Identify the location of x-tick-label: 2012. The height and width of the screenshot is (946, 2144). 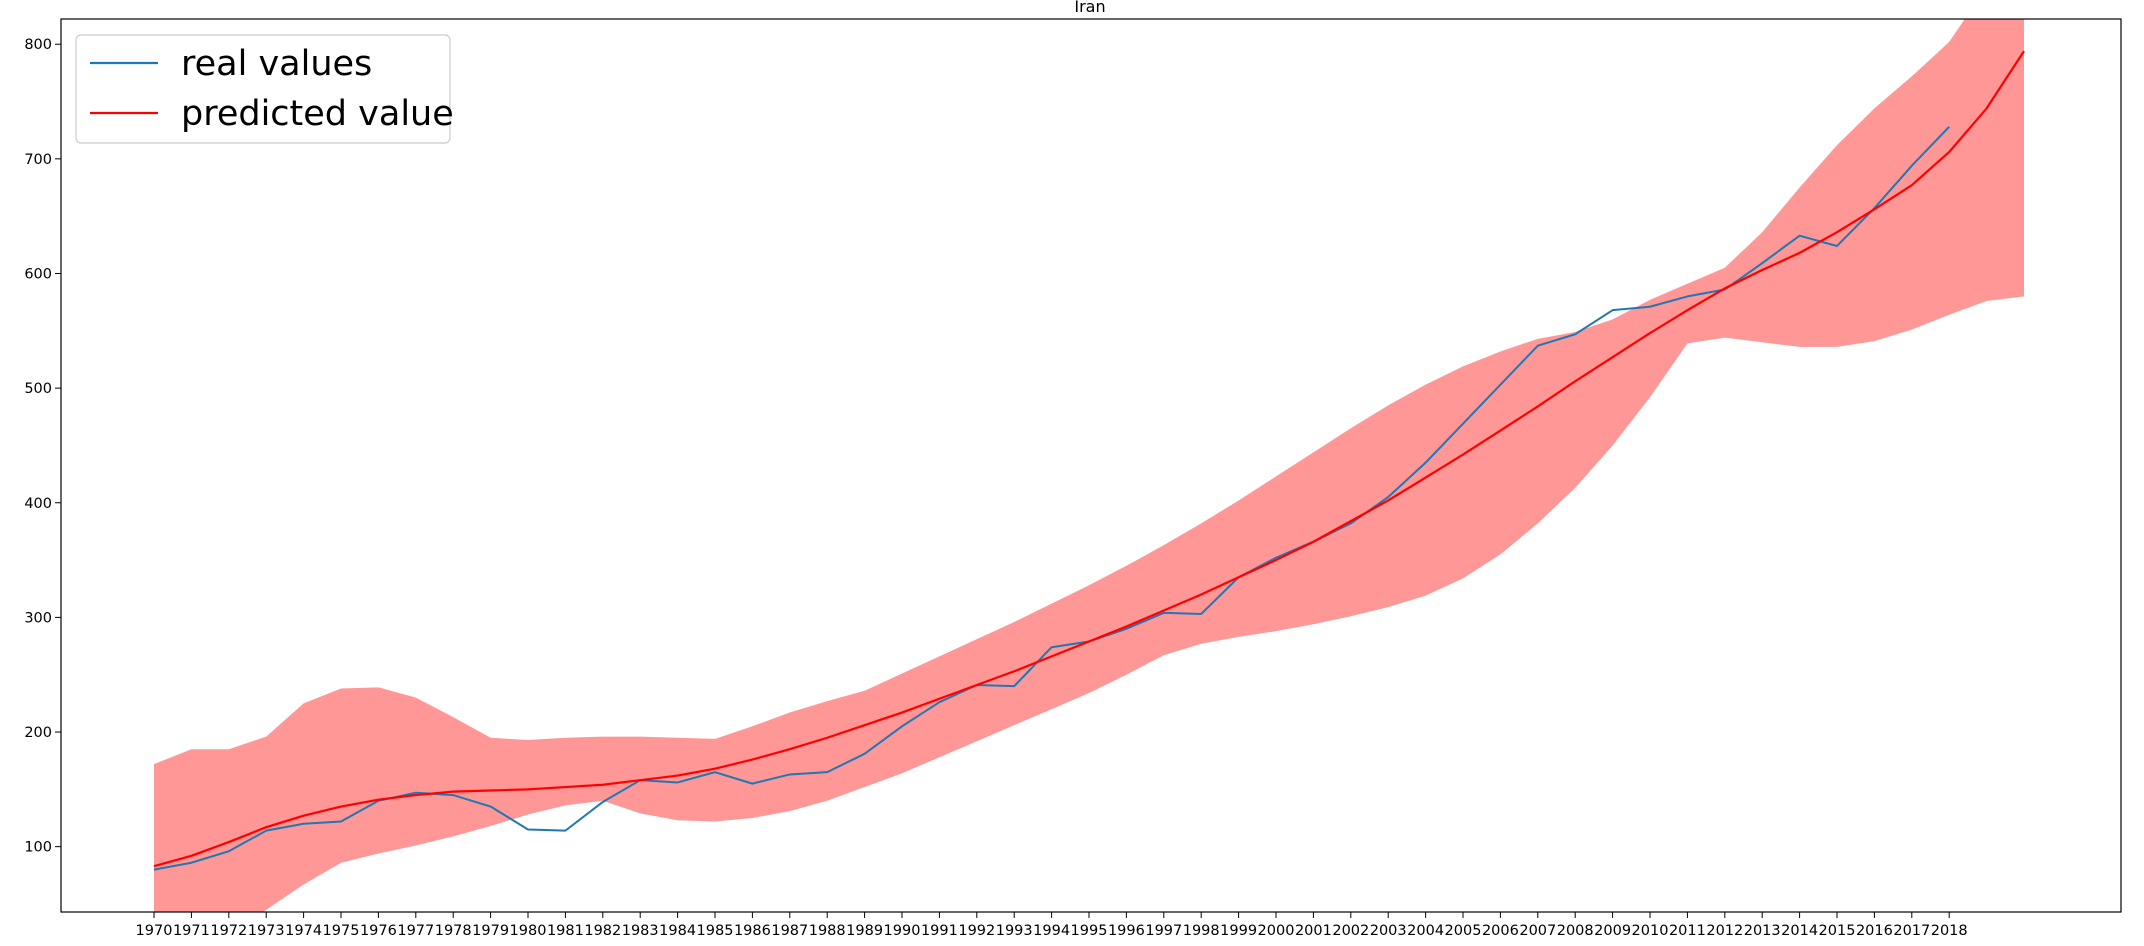
(1724, 931).